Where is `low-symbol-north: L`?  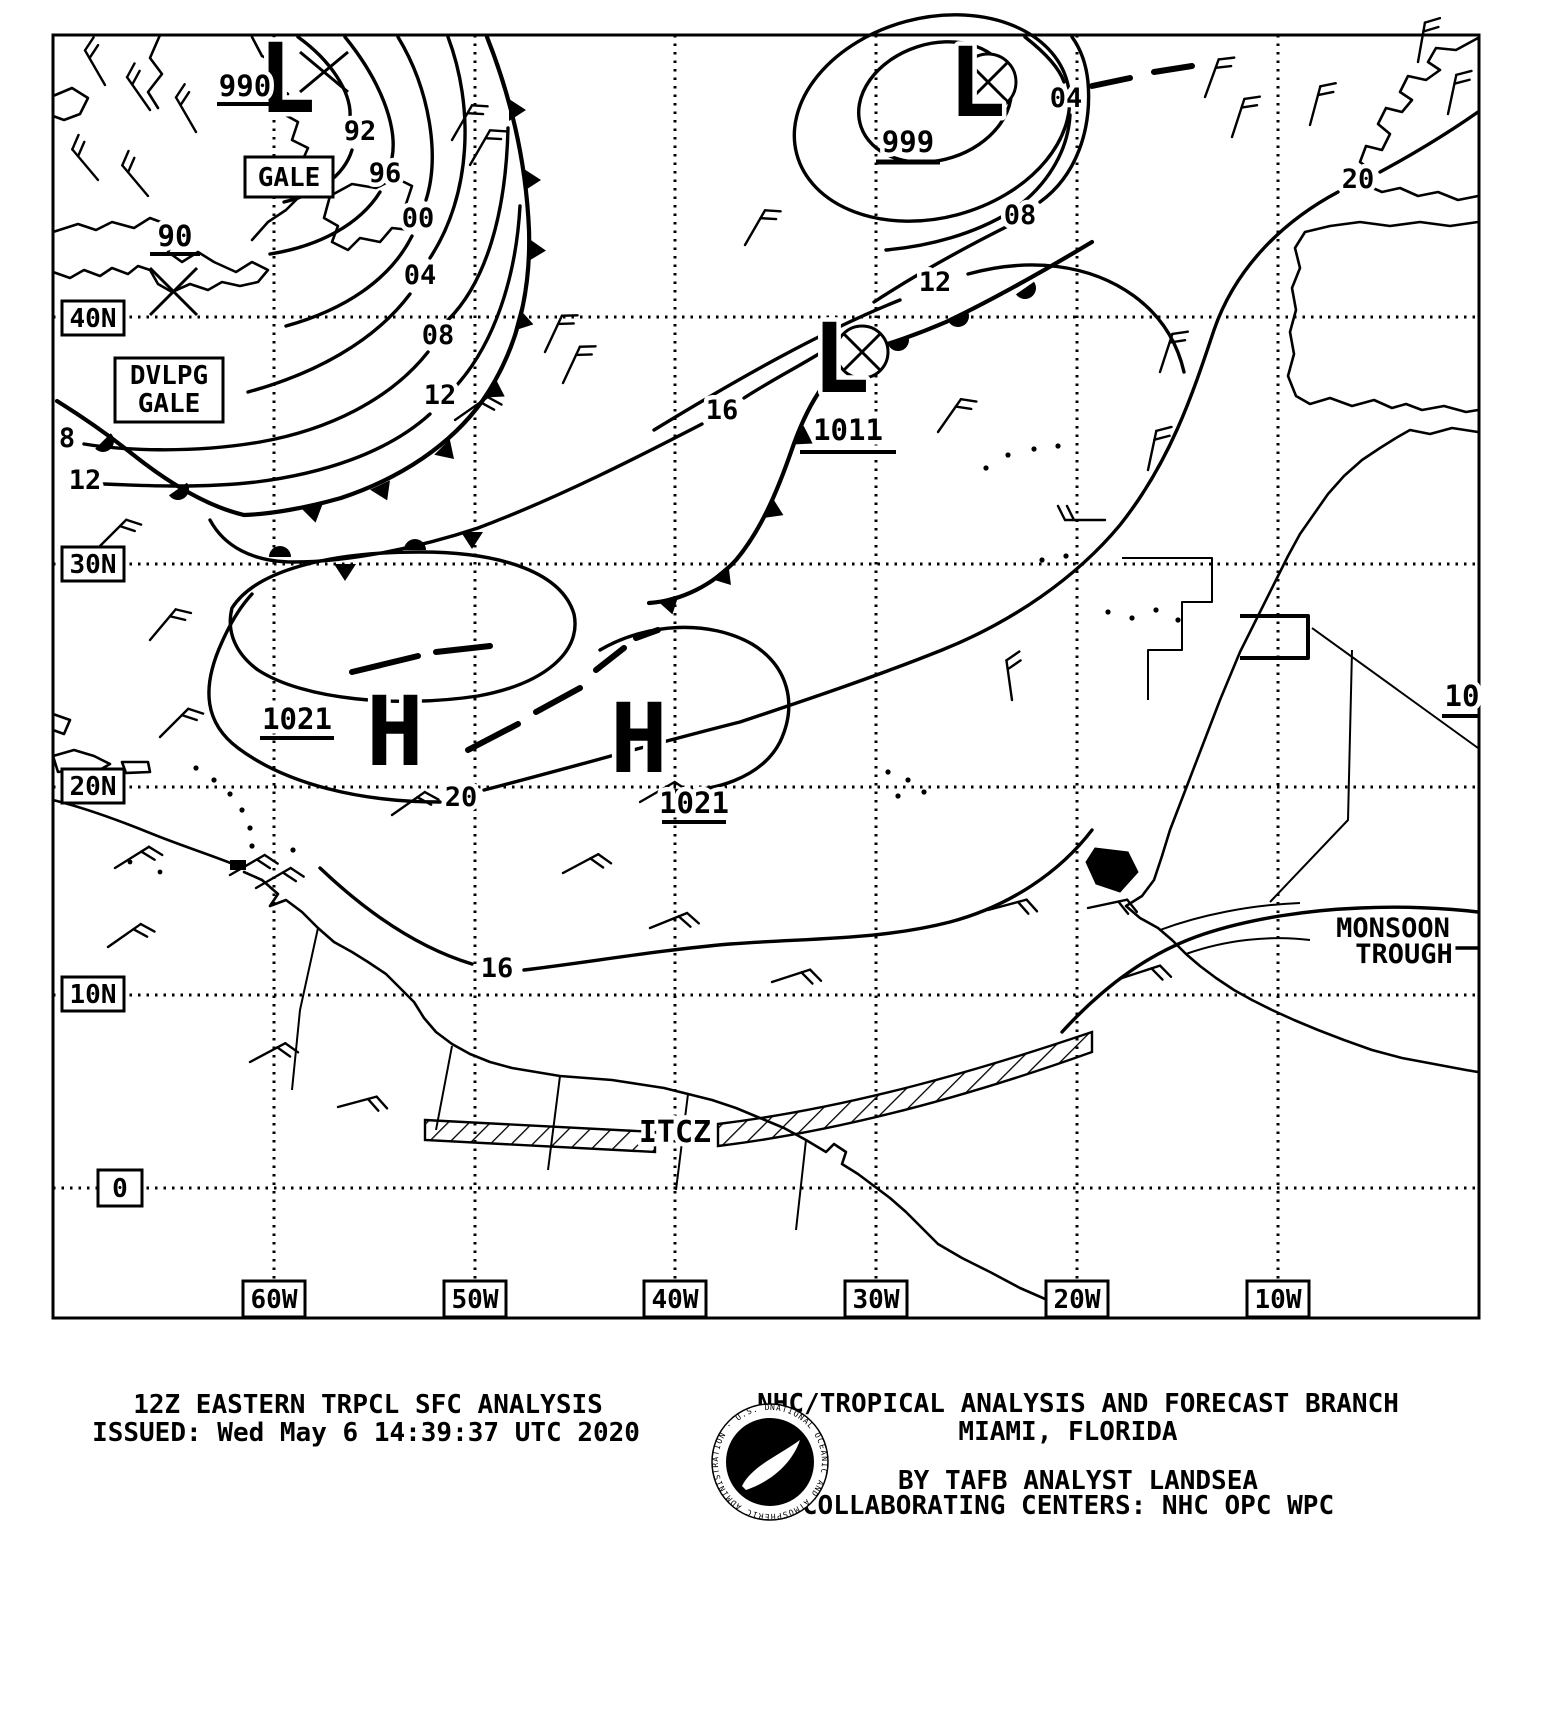 low-symbol-north: L is located at coordinates (977, 83).